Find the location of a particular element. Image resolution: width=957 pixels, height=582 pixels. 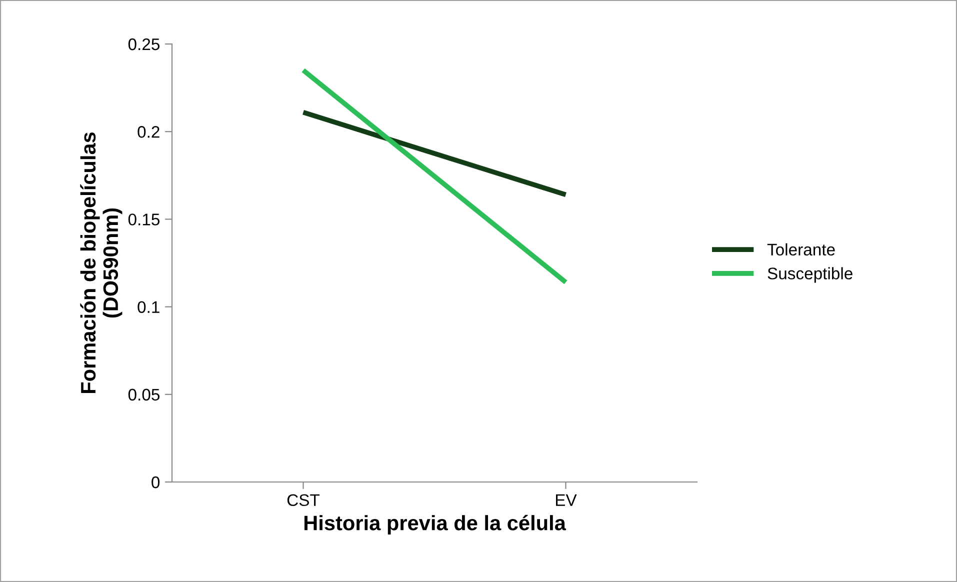

legend-label: Tolerante is located at coordinates (801, 249).